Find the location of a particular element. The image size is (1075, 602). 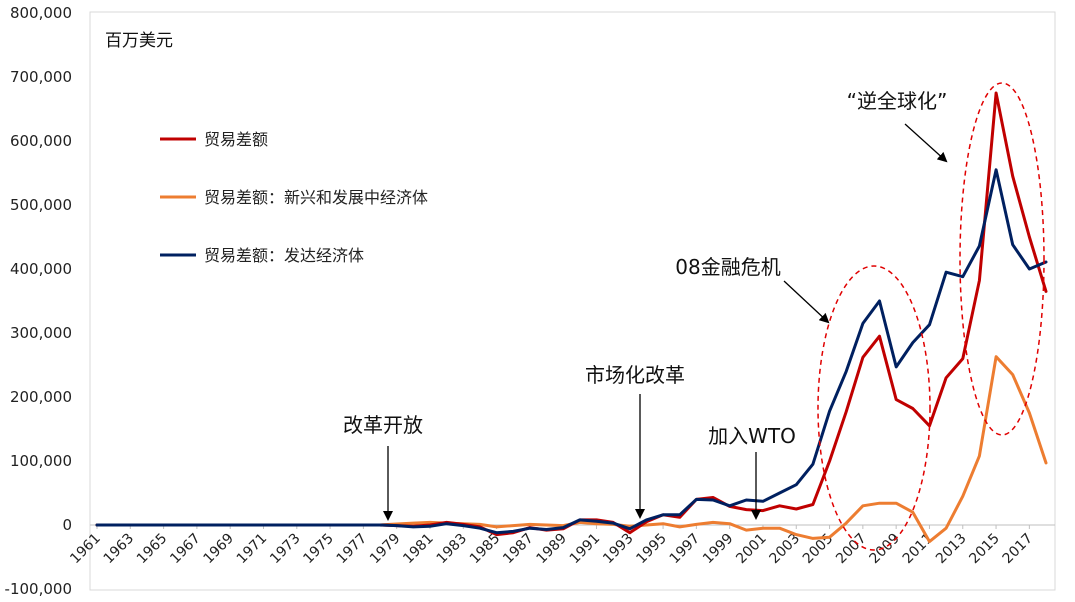

legend-label-2: 贸易差额：发达经济体 is located at coordinates (284, 255).